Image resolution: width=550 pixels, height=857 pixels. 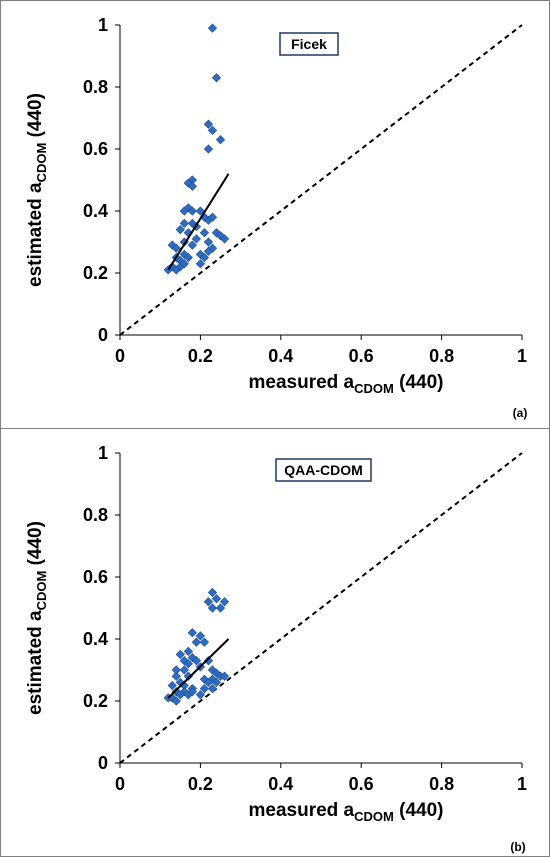 I want to click on chart-title: Ficek, so click(x=309, y=44).